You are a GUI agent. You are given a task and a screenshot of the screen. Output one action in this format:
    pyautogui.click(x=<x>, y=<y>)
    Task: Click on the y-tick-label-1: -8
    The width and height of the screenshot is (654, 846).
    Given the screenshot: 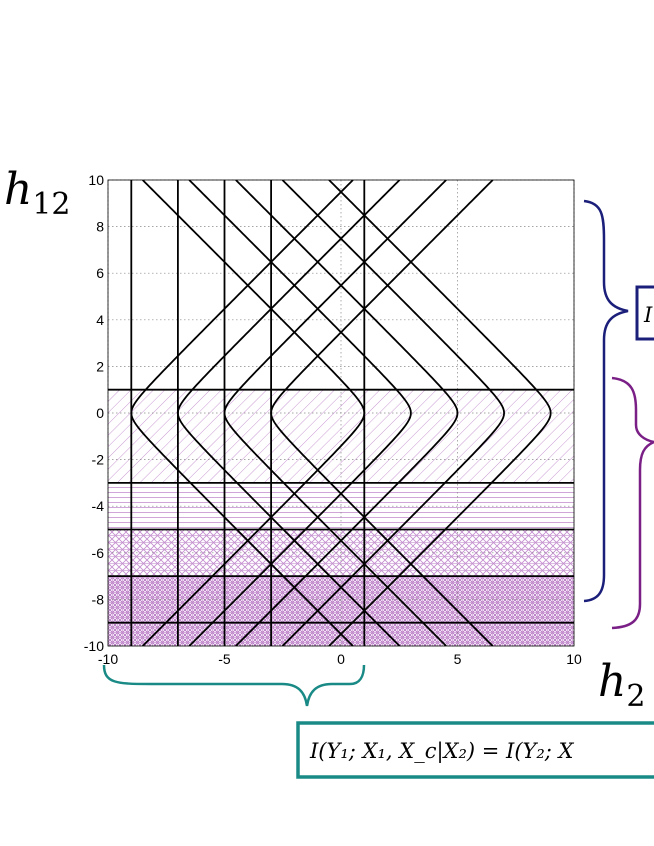 What is the action you would take?
    pyautogui.click(x=98, y=599)
    